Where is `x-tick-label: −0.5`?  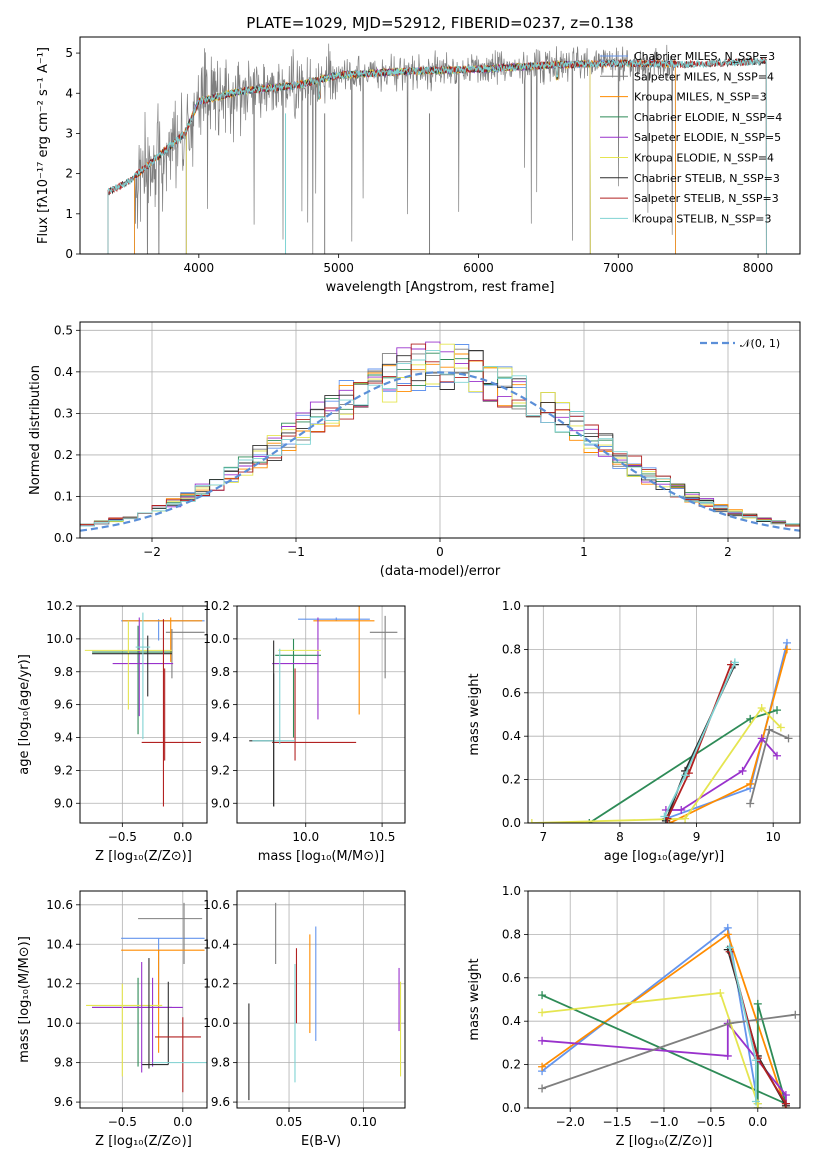
x-tick-label: −0.5 is located at coordinates (122, 837).